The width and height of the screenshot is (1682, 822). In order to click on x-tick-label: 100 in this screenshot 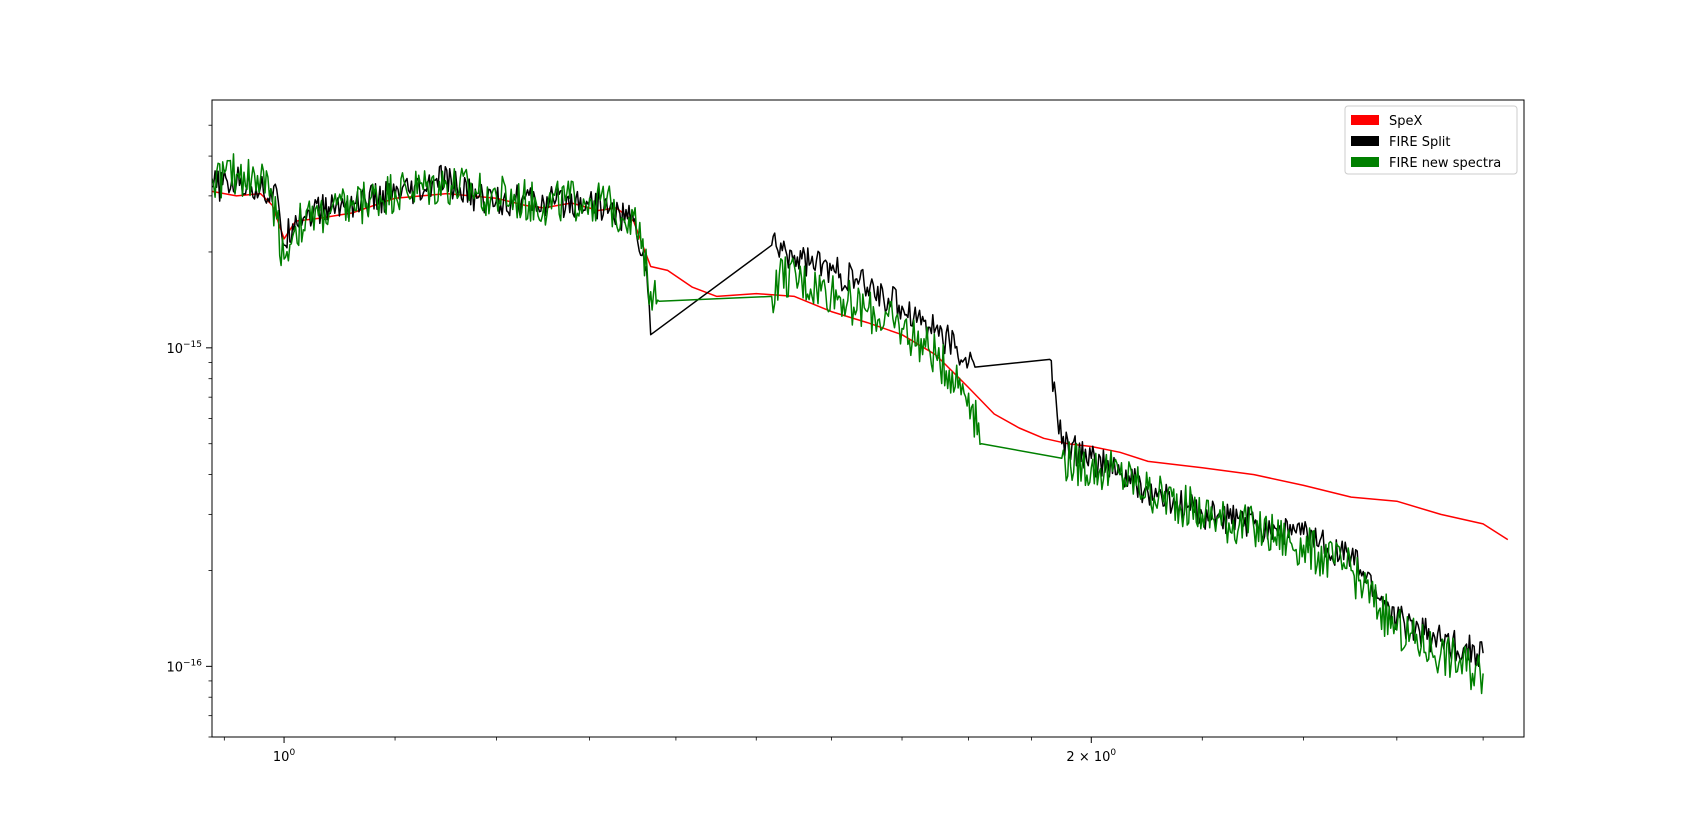, I will do `click(284, 756)`.